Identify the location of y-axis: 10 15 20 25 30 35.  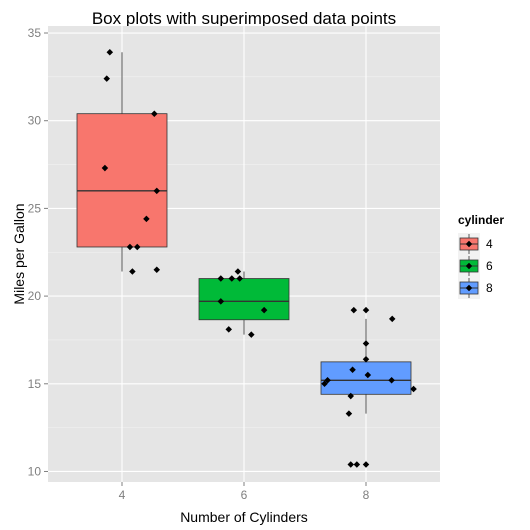
(38, 252).